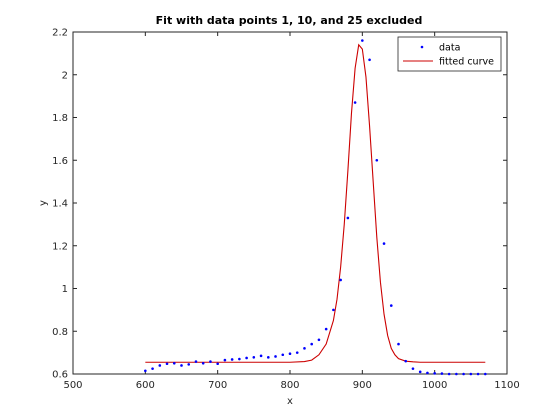 The width and height of the screenshot is (560, 420). Describe the element at coordinates (145, 385) in the screenshot. I see `x-tick-label: 600` at that location.